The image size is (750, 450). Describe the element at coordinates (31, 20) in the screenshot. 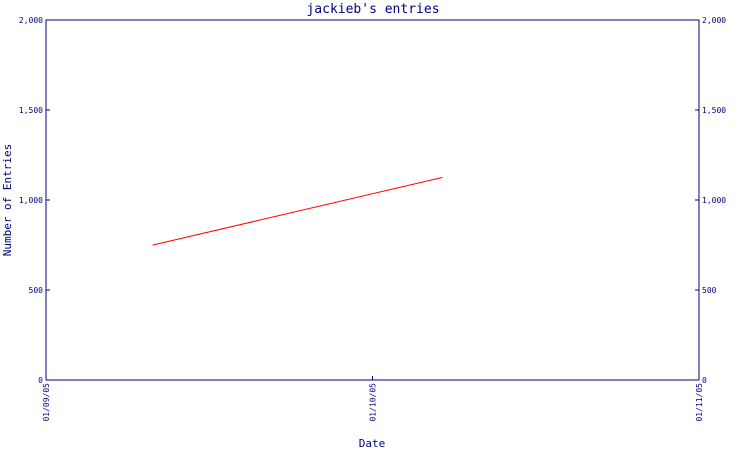

I see `y-tick-left-label: 2,000` at that location.